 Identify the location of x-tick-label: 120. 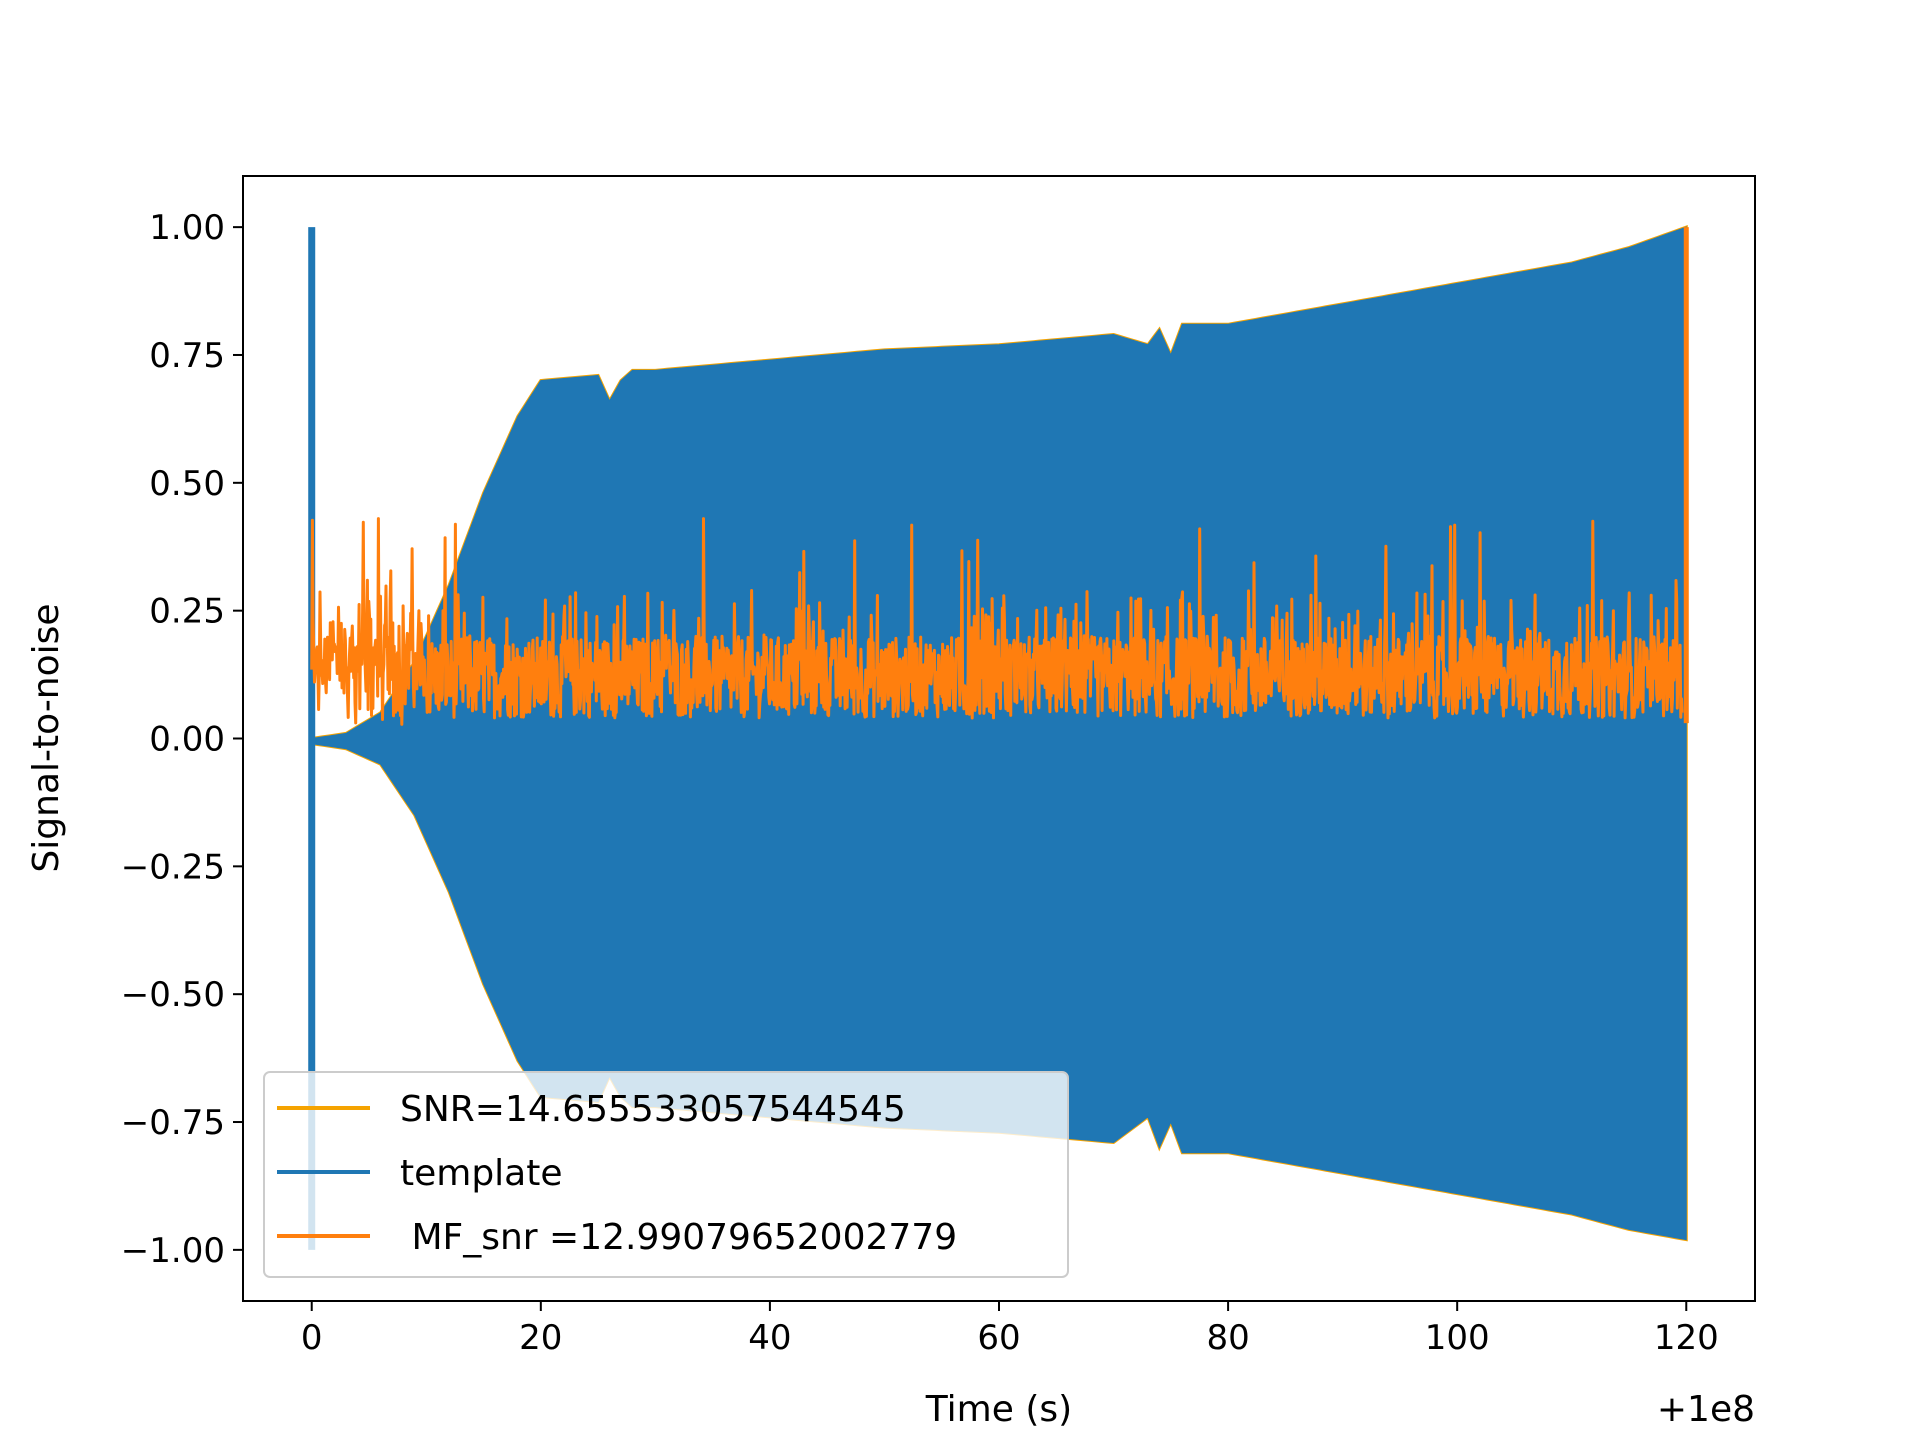
(1686, 1338).